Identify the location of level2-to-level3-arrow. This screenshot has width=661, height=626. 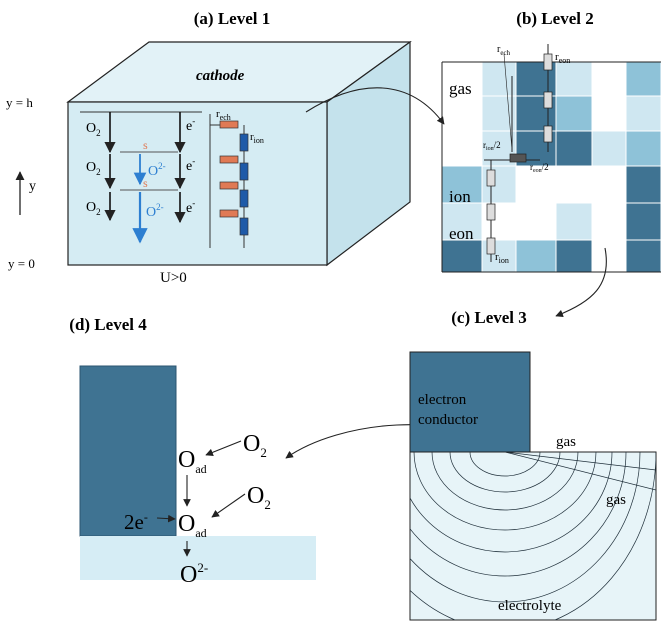
(581, 282).